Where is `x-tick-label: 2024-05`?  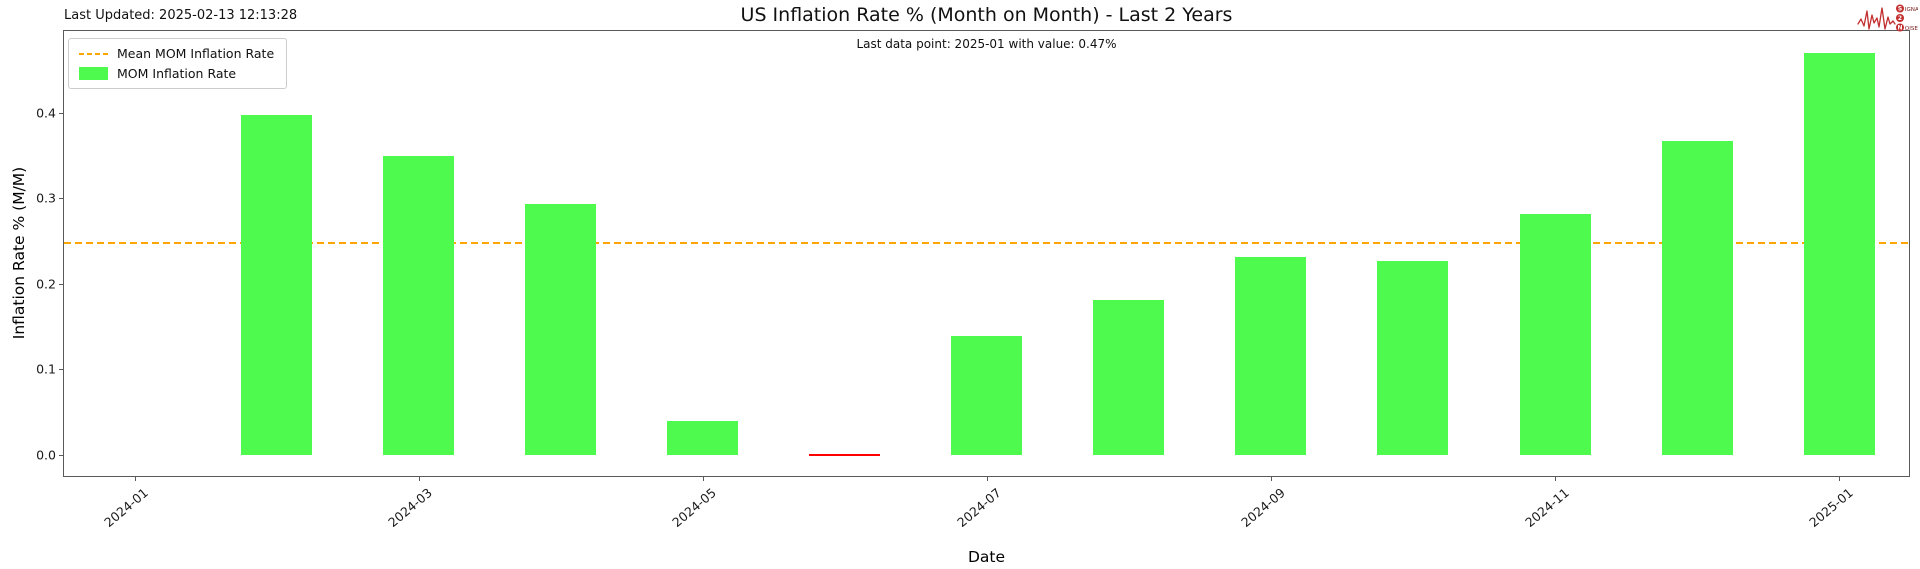
x-tick-label: 2024-05 is located at coordinates (694, 508).